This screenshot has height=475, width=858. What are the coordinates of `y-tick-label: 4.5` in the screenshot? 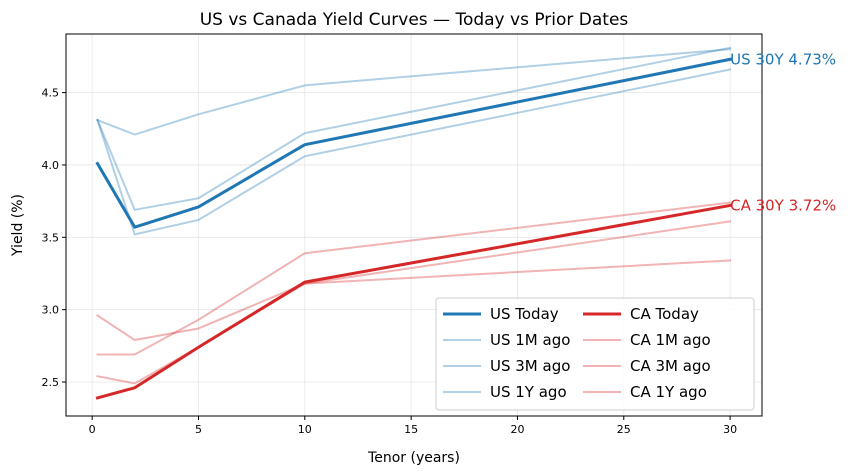 It's located at (51, 93).